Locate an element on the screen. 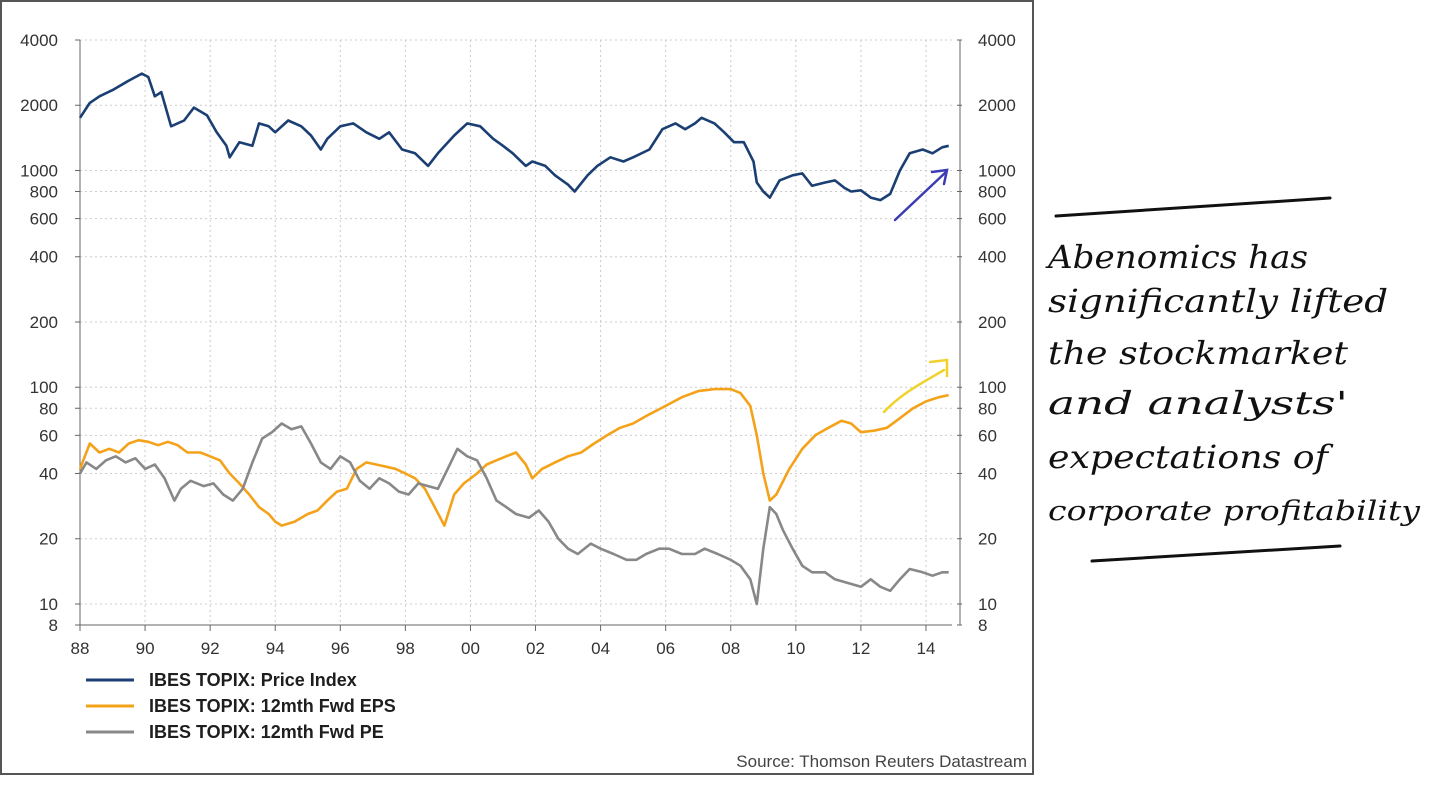 This screenshot has height=810, width=1440. y-tick-label-right: 80 is located at coordinates (987, 408).